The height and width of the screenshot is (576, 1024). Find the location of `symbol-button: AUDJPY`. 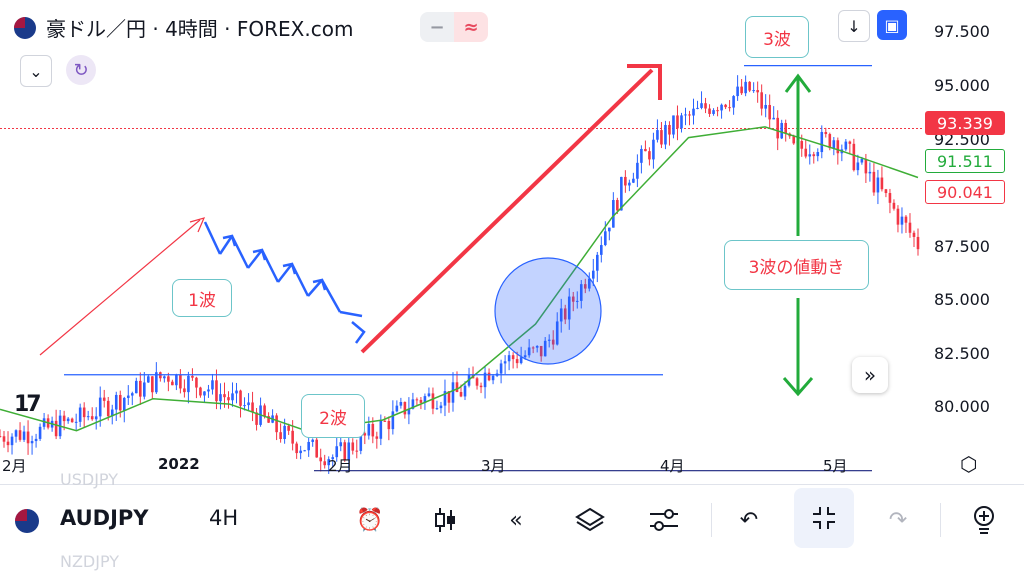

symbol-button: AUDJPY is located at coordinates (104, 518).